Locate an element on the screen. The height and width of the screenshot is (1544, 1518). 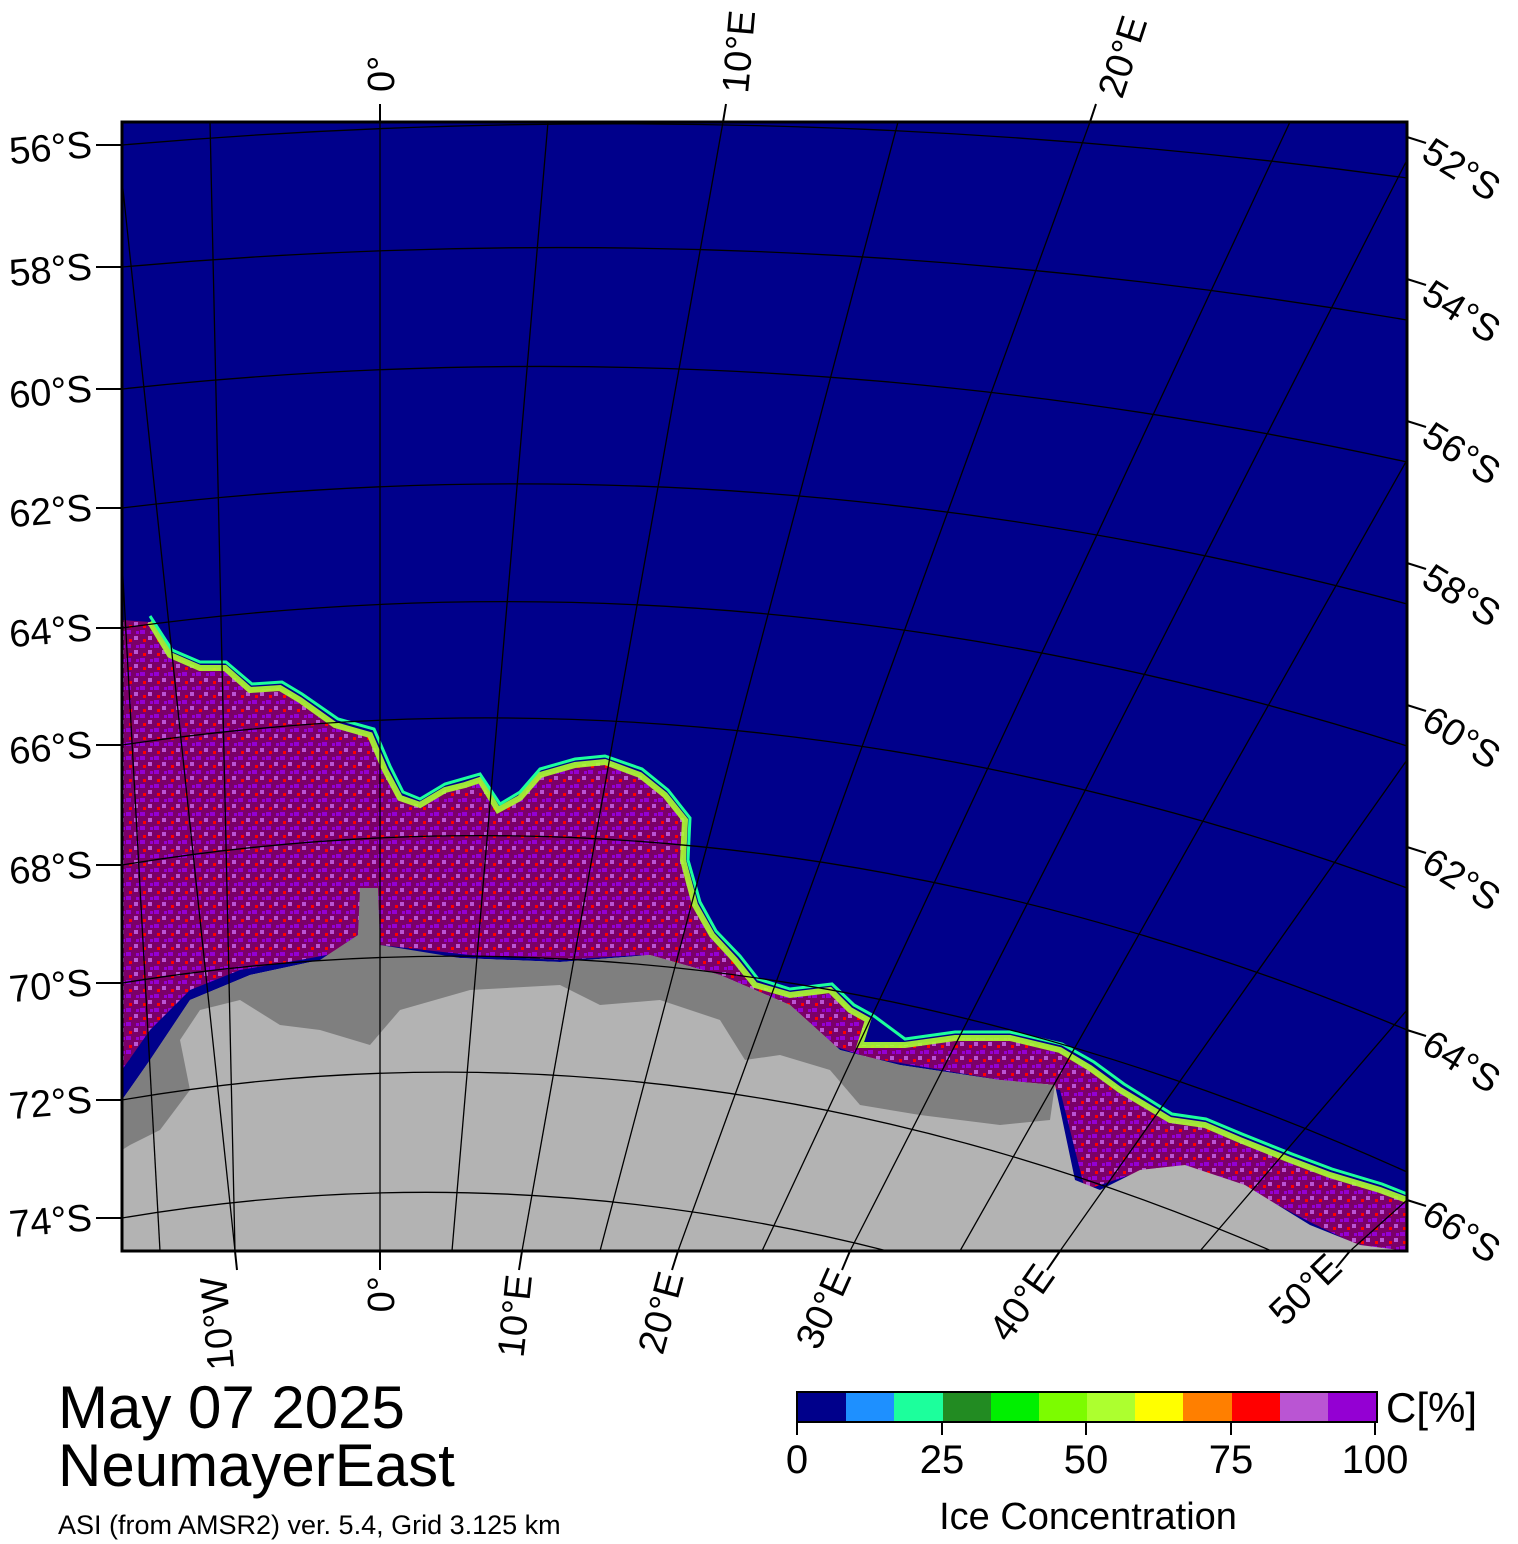
lon-labels-top: 0° 10°E 20°E is located at coordinates (758, 56).